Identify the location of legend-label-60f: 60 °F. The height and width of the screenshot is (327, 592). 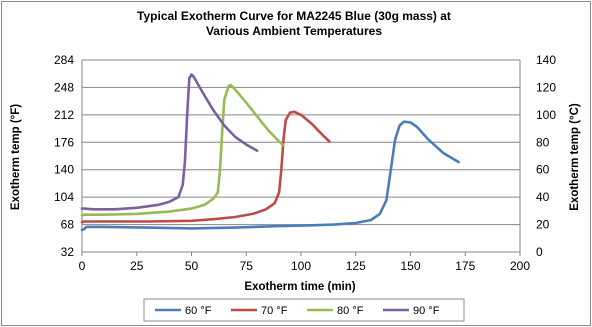
(198, 311).